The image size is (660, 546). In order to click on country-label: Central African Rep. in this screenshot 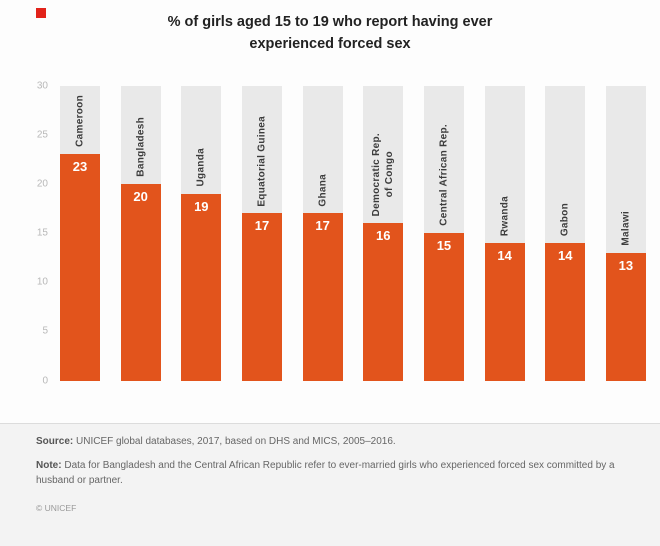, I will do `click(444, 175)`.